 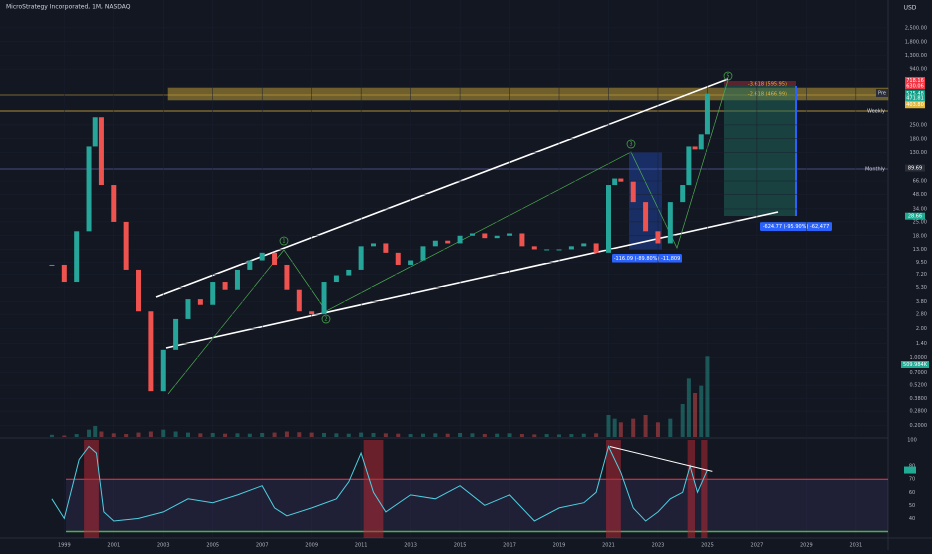 What do you see at coordinates (915, 86) in the screenshot?
I see `price-tag-label: 630.06` at bounding box center [915, 86].